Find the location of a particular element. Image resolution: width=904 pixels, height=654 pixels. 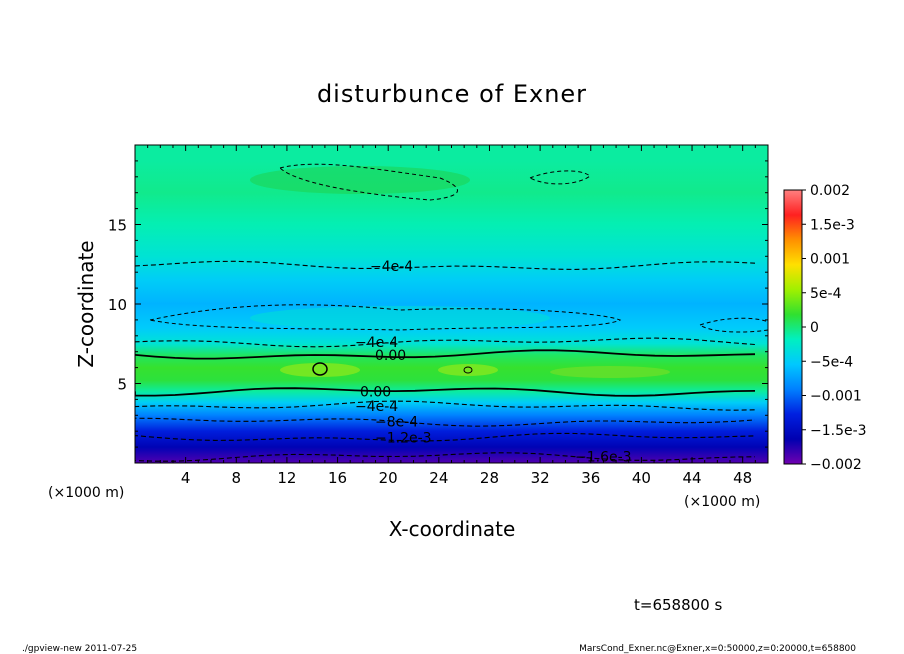

colorbar-tick-label: 5e-4 is located at coordinates (826, 294).